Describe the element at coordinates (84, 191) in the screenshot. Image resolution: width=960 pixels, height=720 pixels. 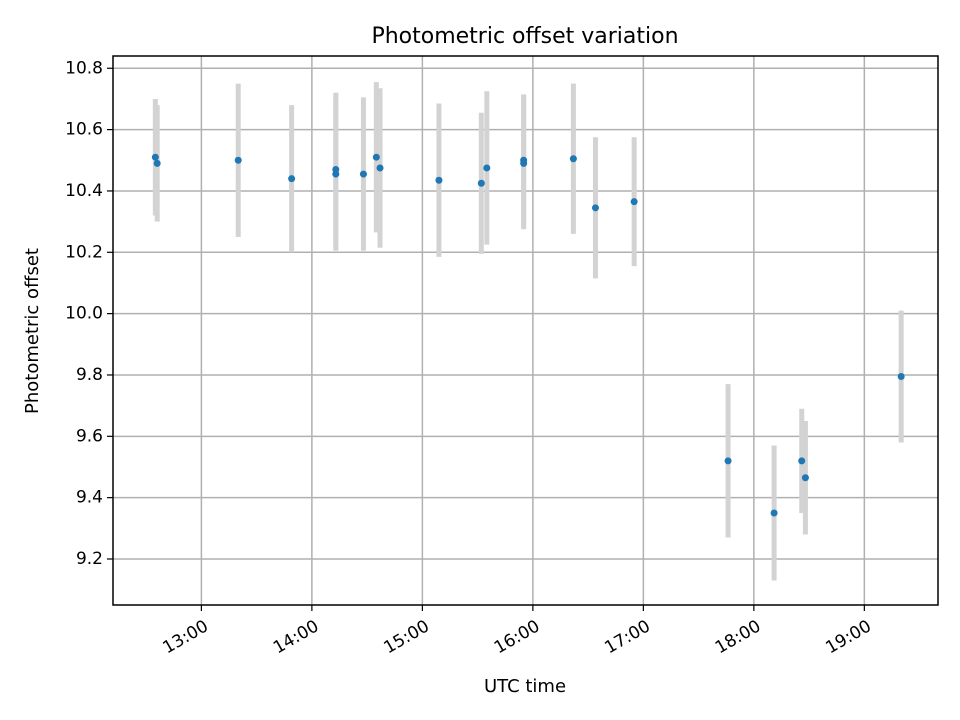
I see `y-tick-label: 10.4` at that location.